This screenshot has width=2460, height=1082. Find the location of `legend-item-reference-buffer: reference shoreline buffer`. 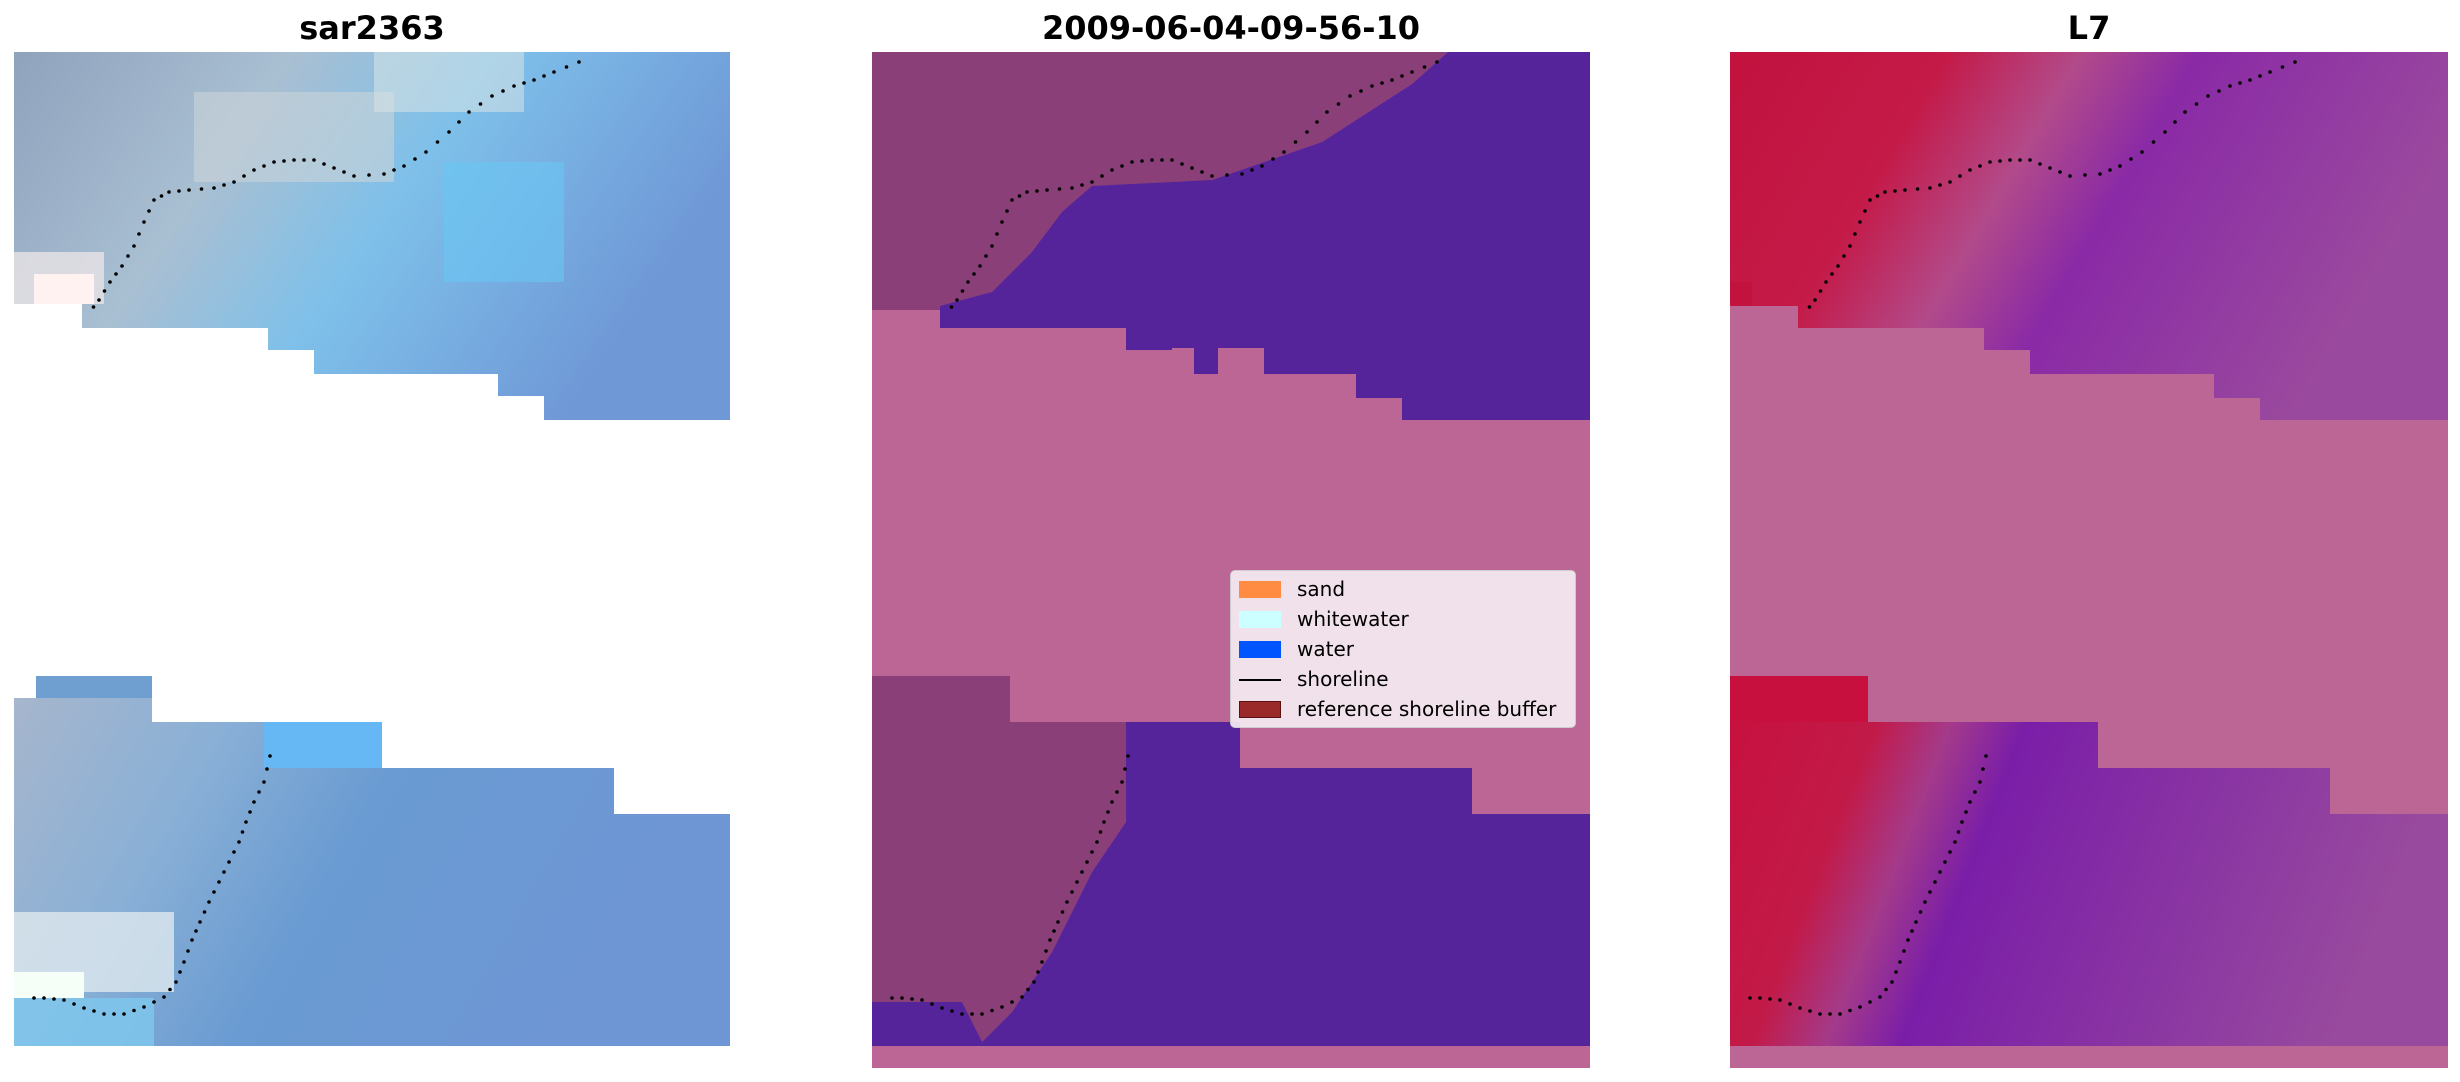

legend-item-reference-buffer: reference shoreline buffer is located at coordinates (1397, 709).